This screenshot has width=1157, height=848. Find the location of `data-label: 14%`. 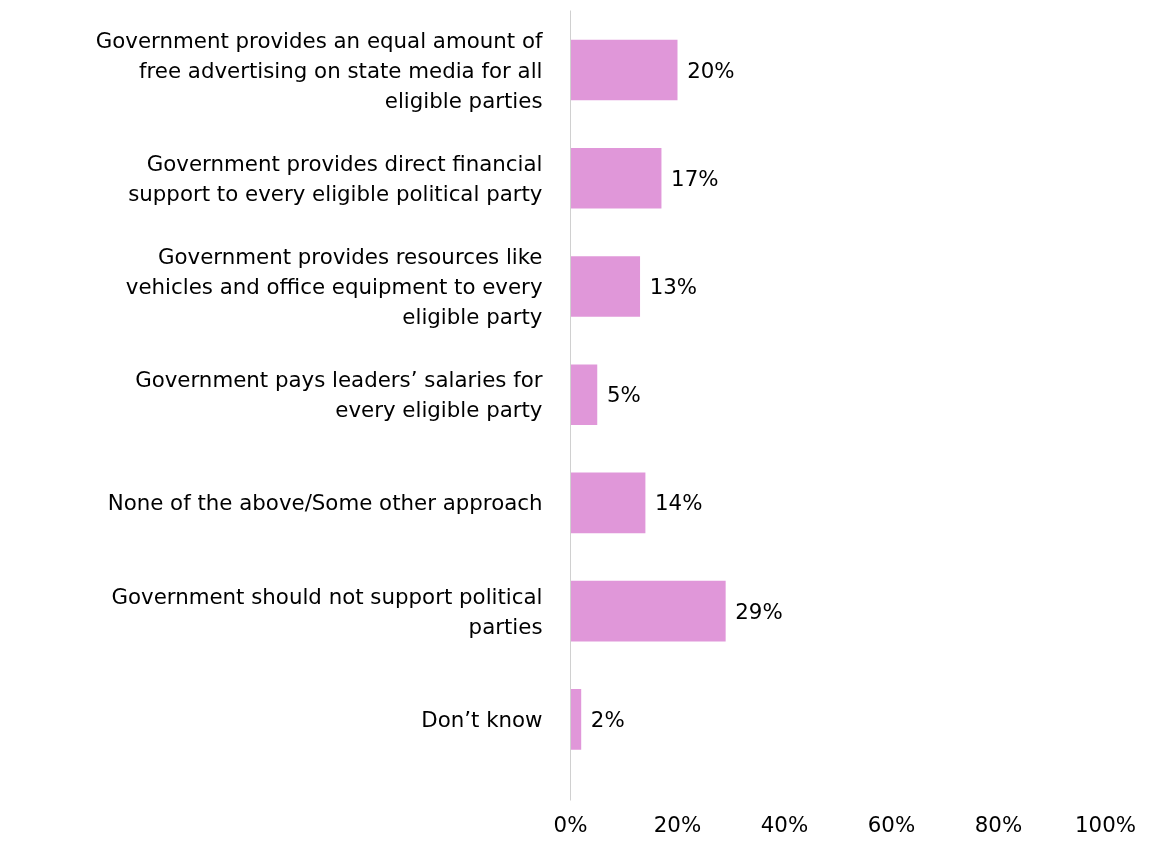

data-label: 14% is located at coordinates (679, 503).